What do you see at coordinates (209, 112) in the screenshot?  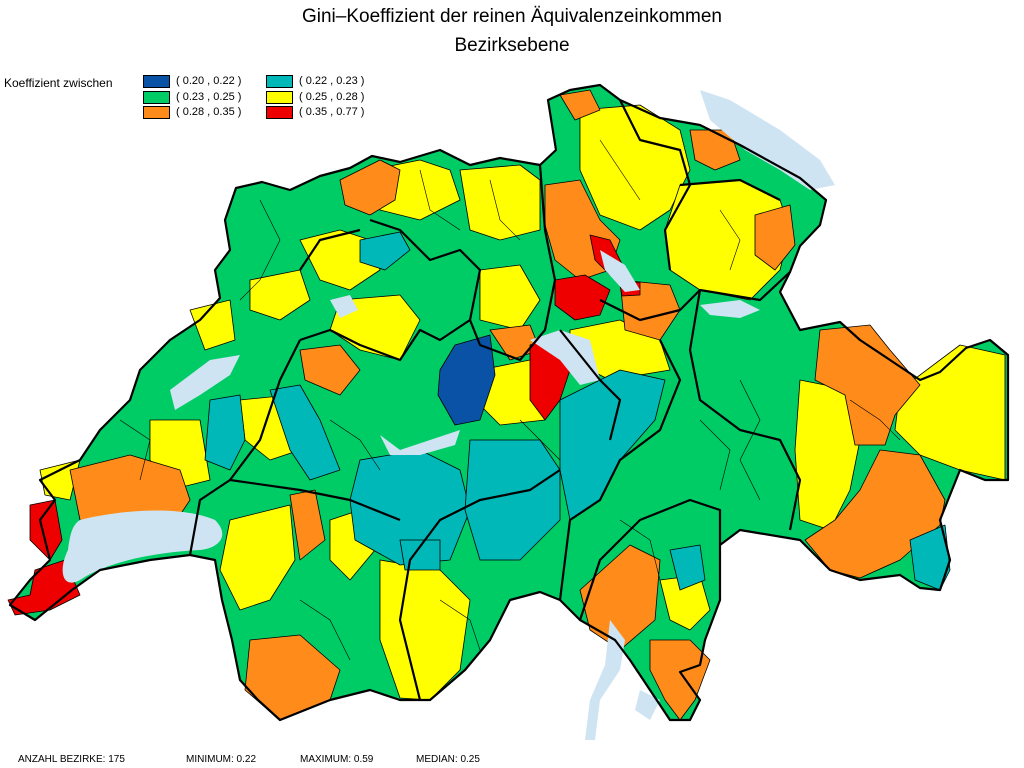 I see `legend-text: ( 0.28 , 0.35 )` at bounding box center [209, 112].